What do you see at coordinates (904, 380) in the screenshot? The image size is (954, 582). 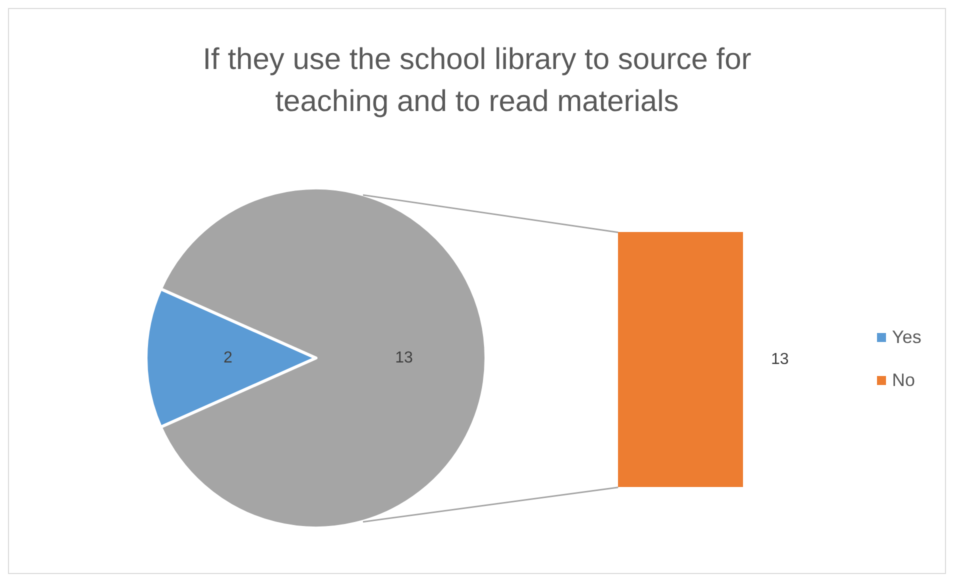 I see `legend-label: No` at bounding box center [904, 380].